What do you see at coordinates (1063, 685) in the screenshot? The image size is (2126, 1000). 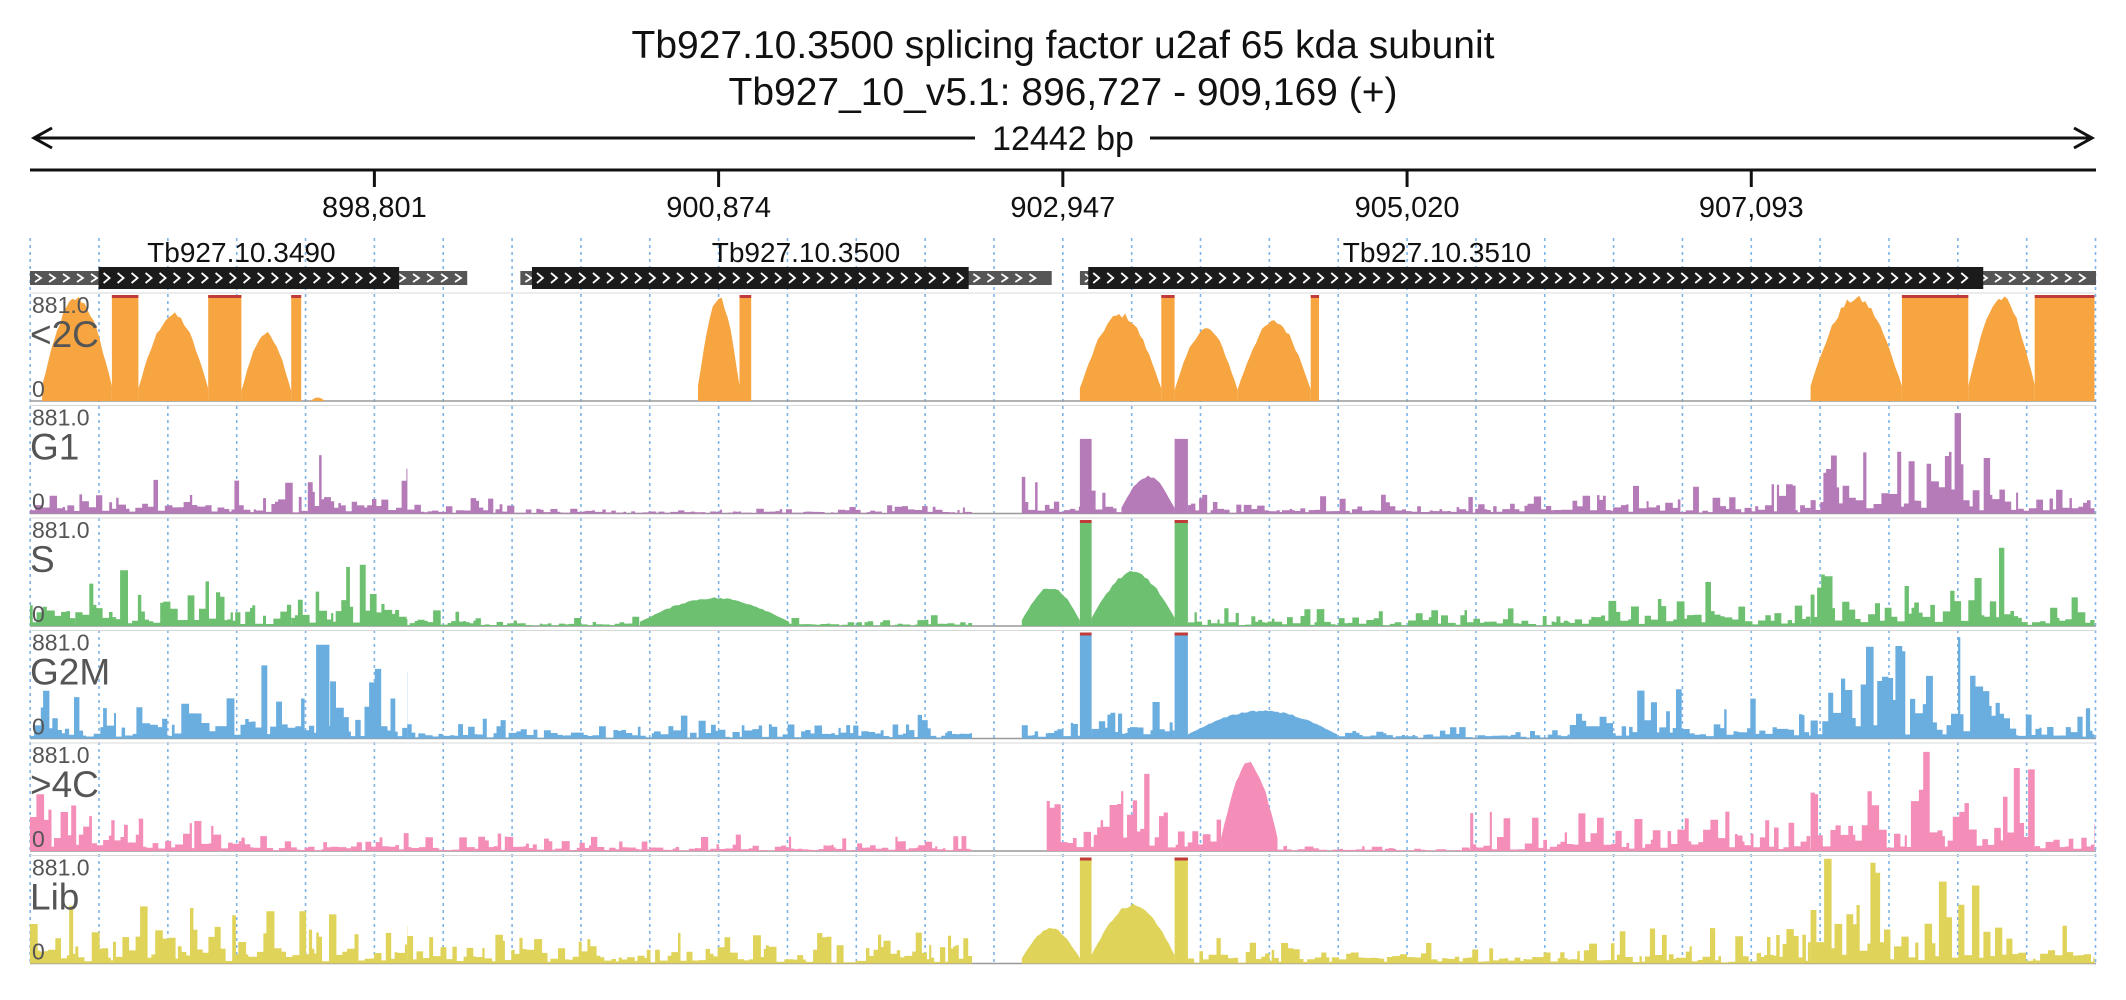 I see `track-G2M` at bounding box center [1063, 685].